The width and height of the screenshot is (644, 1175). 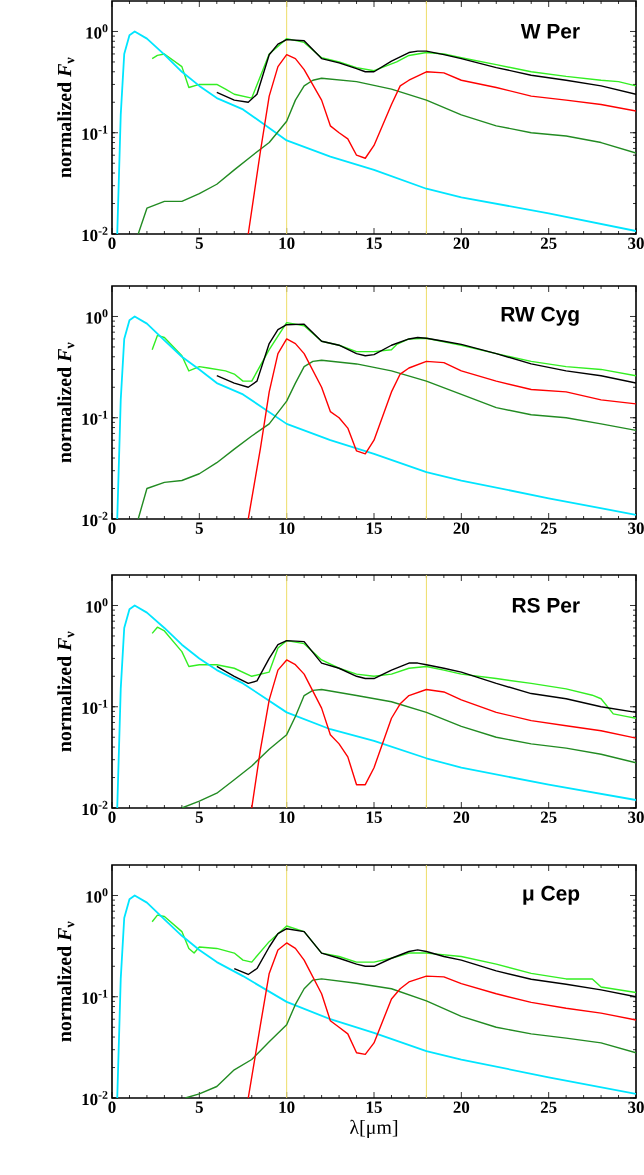 What do you see at coordinates (546, 605) in the screenshot?
I see `text: RS Per` at bounding box center [546, 605].